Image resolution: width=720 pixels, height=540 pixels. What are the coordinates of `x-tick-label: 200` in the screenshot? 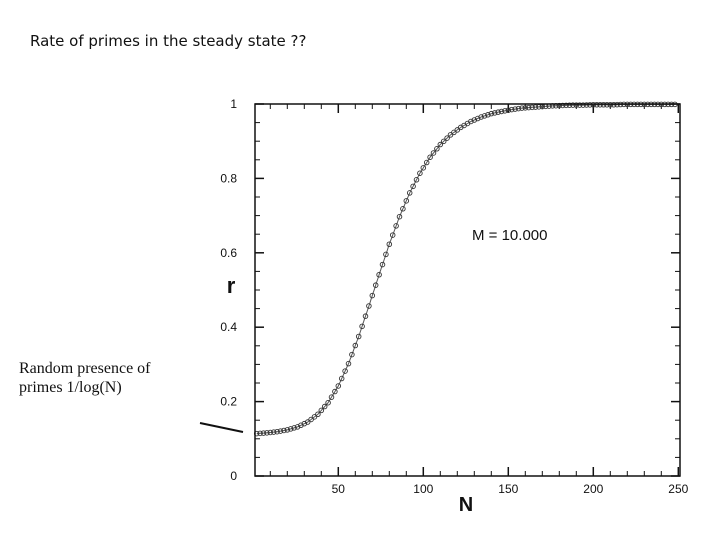 It's located at (593, 489).